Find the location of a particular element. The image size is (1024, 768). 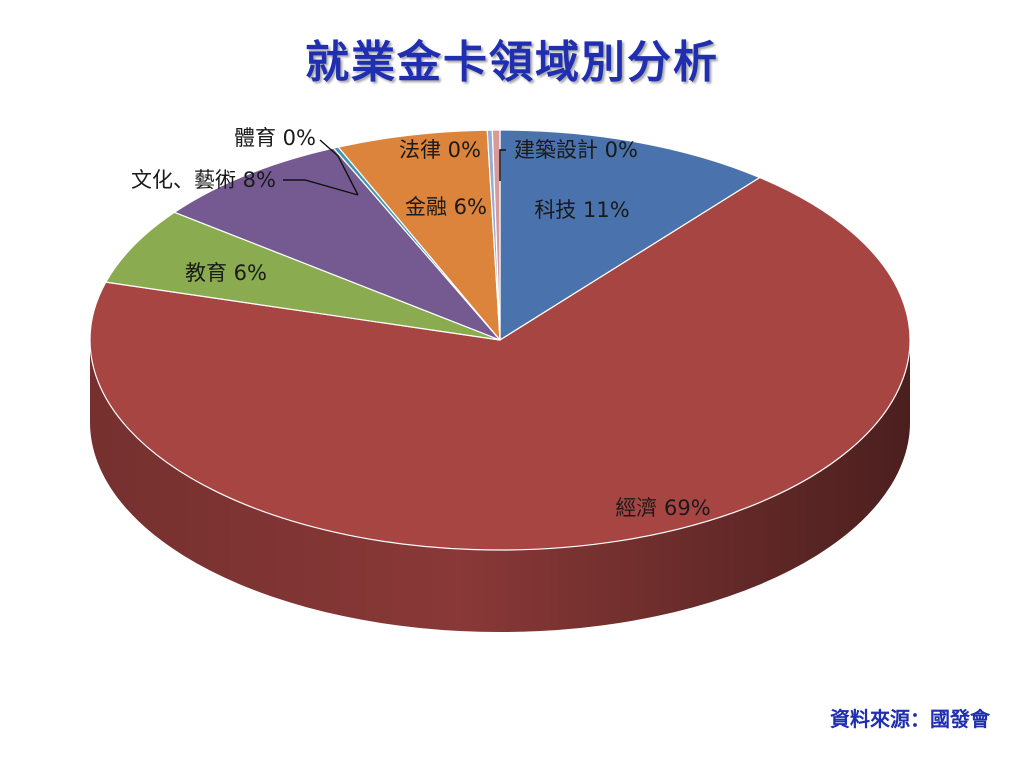

source-note: 資料來源：國發會 is located at coordinates (910, 719).